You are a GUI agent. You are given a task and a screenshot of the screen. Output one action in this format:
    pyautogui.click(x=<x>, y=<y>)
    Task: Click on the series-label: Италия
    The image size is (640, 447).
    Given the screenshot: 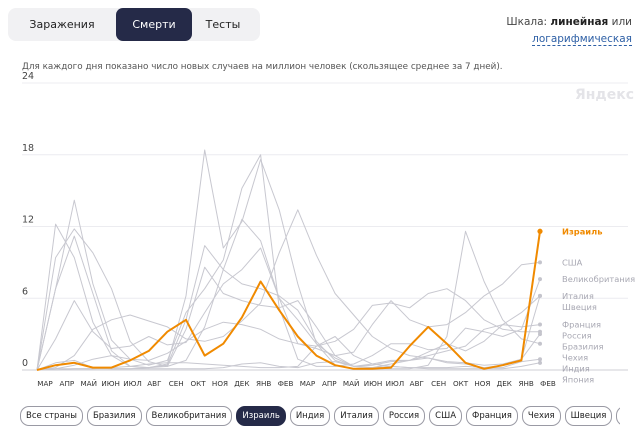 What is the action you would take?
    pyautogui.click(x=578, y=296)
    